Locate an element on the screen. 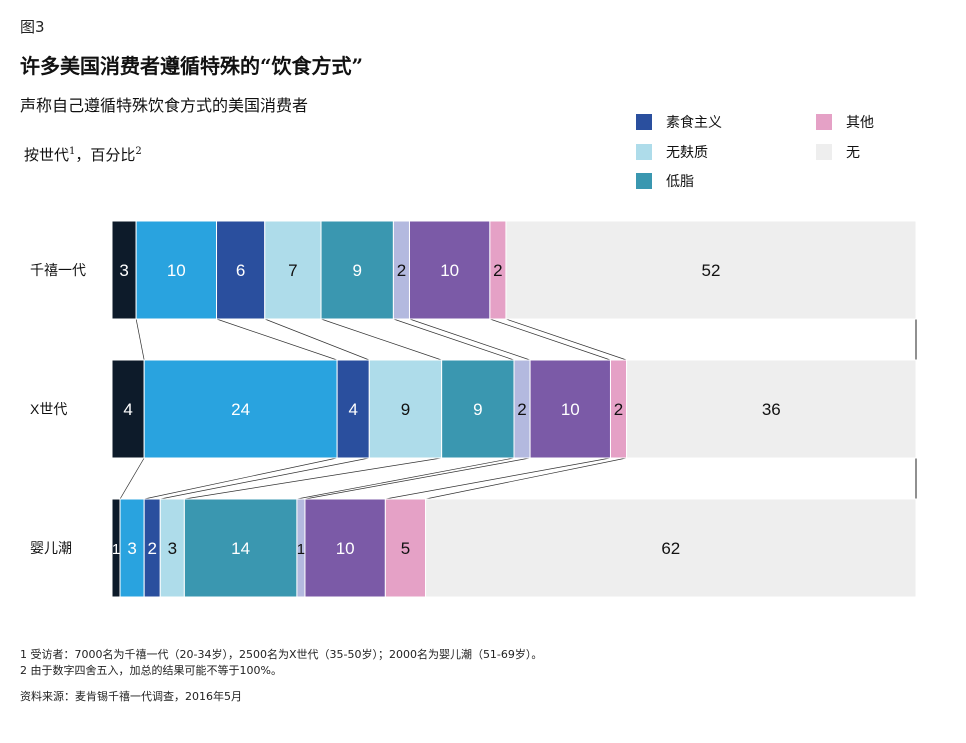  legend-item: 素食主义 is located at coordinates (679, 122).